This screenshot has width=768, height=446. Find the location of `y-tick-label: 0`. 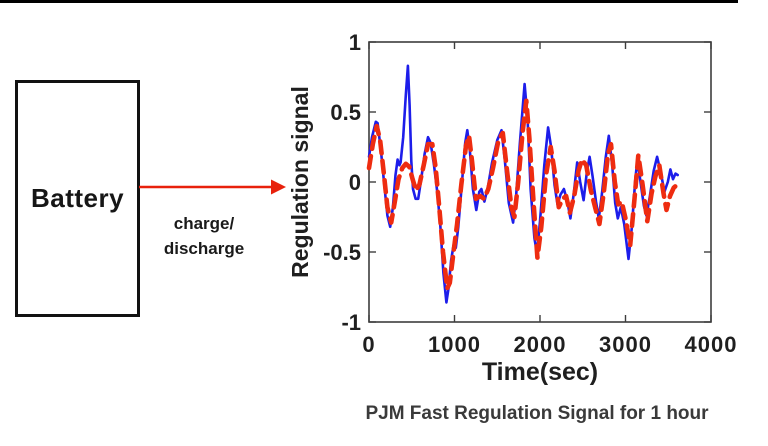

y-tick-label: 0 is located at coordinates (355, 182).